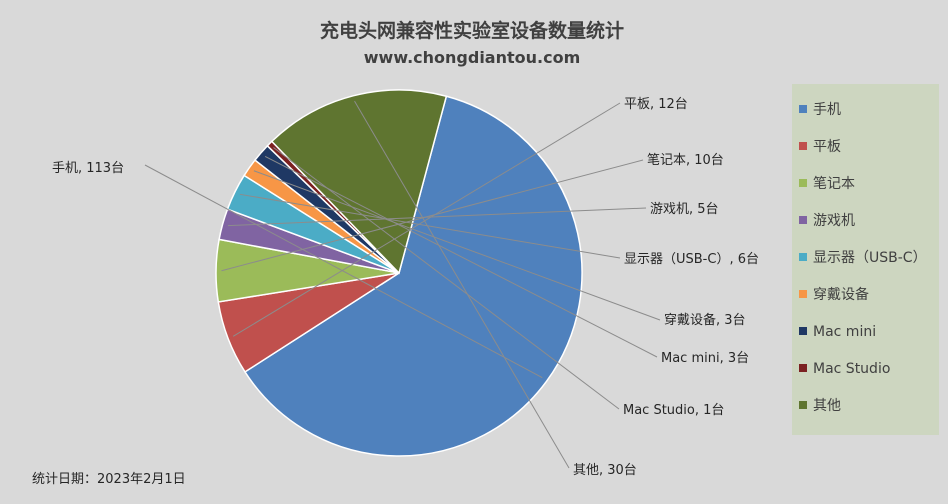  Describe the element at coordinates (705, 358) in the screenshot. I see `data-label-7: Mac mini, 3台` at that location.